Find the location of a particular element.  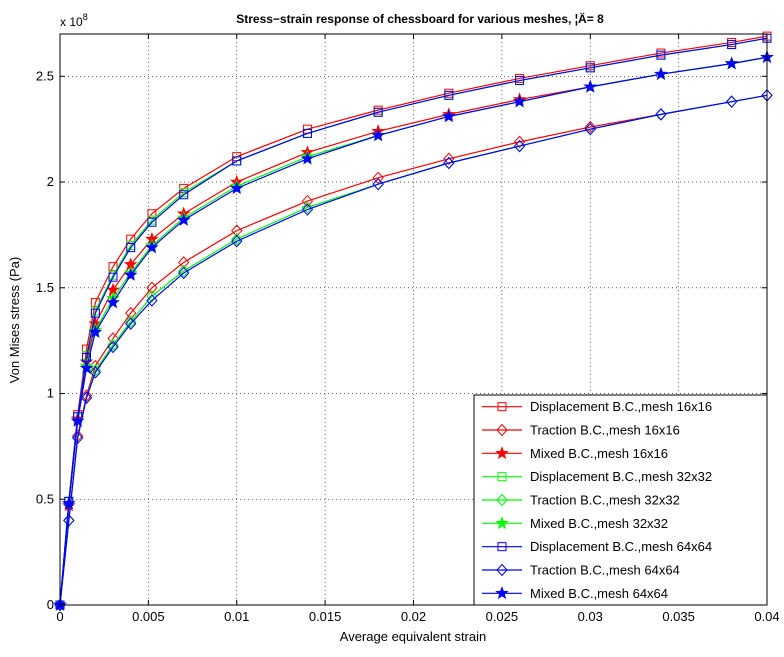

legend-item: Mixed B.C.,mesh 64x64 is located at coordinates (575, 593).